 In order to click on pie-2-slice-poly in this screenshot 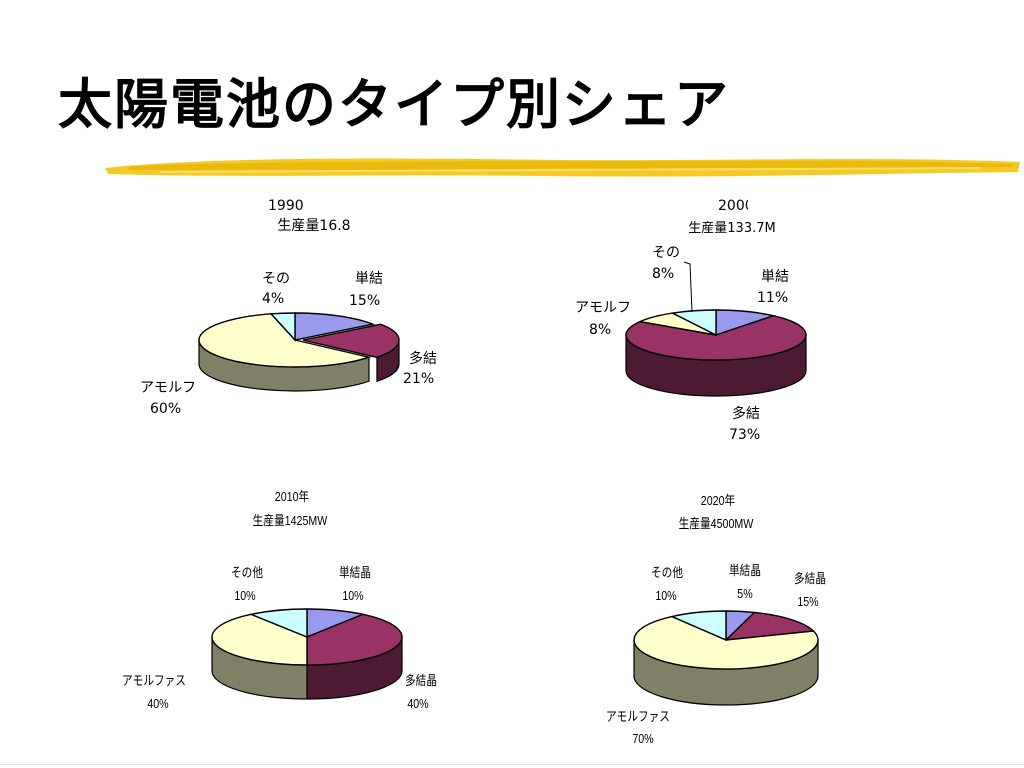, I will do `click(354, 639)`.